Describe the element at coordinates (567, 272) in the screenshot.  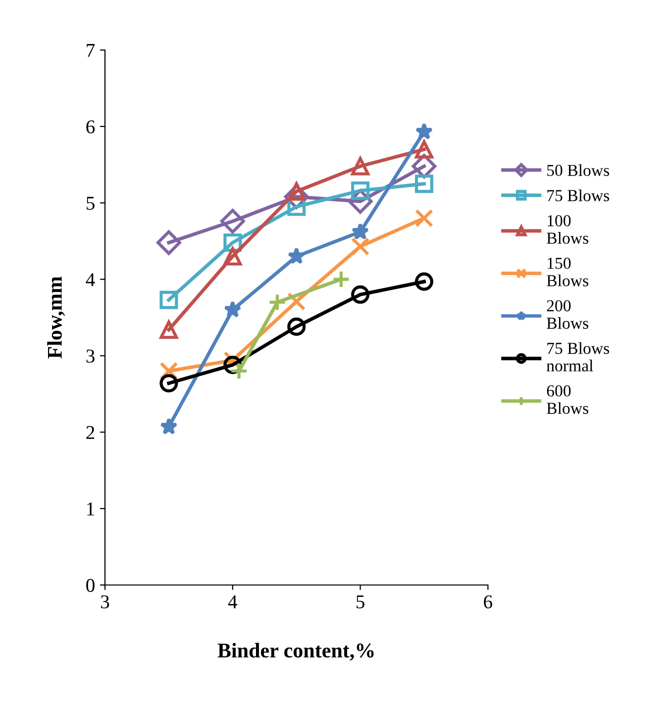
I see `legend-label: 150 Blows` at that location.